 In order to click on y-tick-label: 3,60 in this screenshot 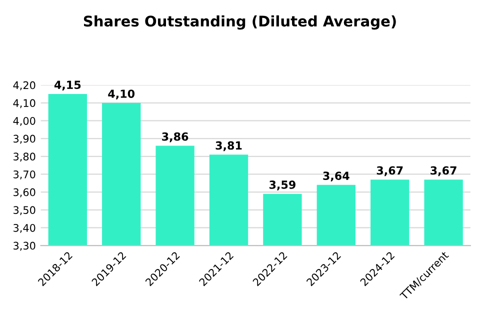, I will do `click(25, 193)`.